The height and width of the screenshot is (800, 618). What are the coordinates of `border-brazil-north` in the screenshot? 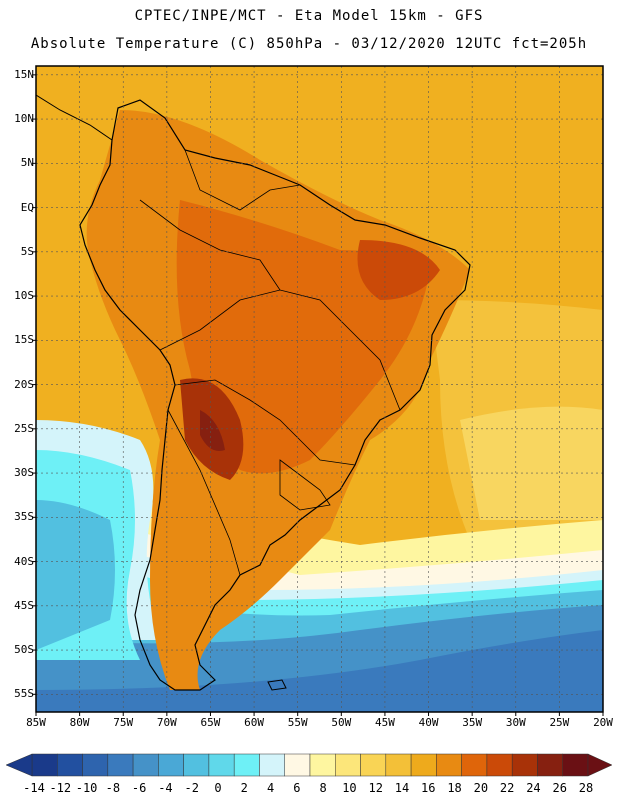 It's located at (210, 245).